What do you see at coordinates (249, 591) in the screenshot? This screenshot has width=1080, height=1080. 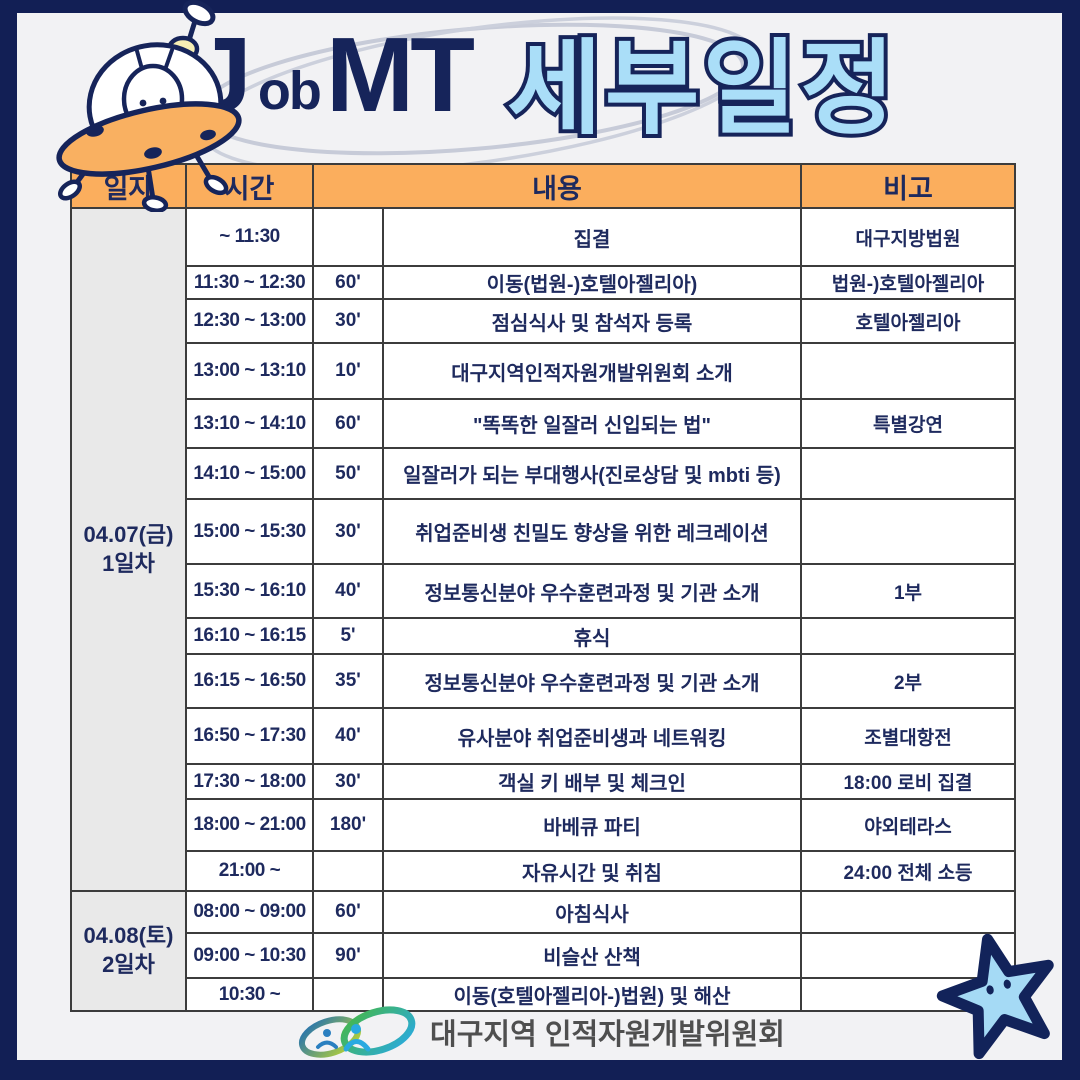 I see `time-cell: 15:30 ~ 16:10` at bounding box center [249, 591].